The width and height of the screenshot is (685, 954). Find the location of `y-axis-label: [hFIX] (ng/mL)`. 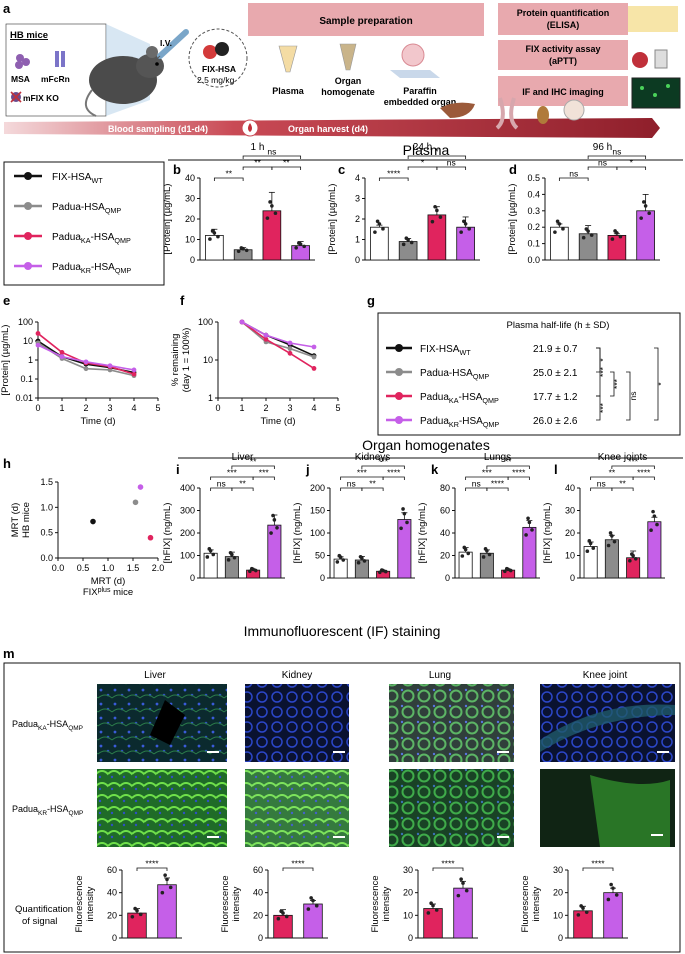

y-axis-label: [hFIX] (ng/mL) is located at coordinates (167, 533).